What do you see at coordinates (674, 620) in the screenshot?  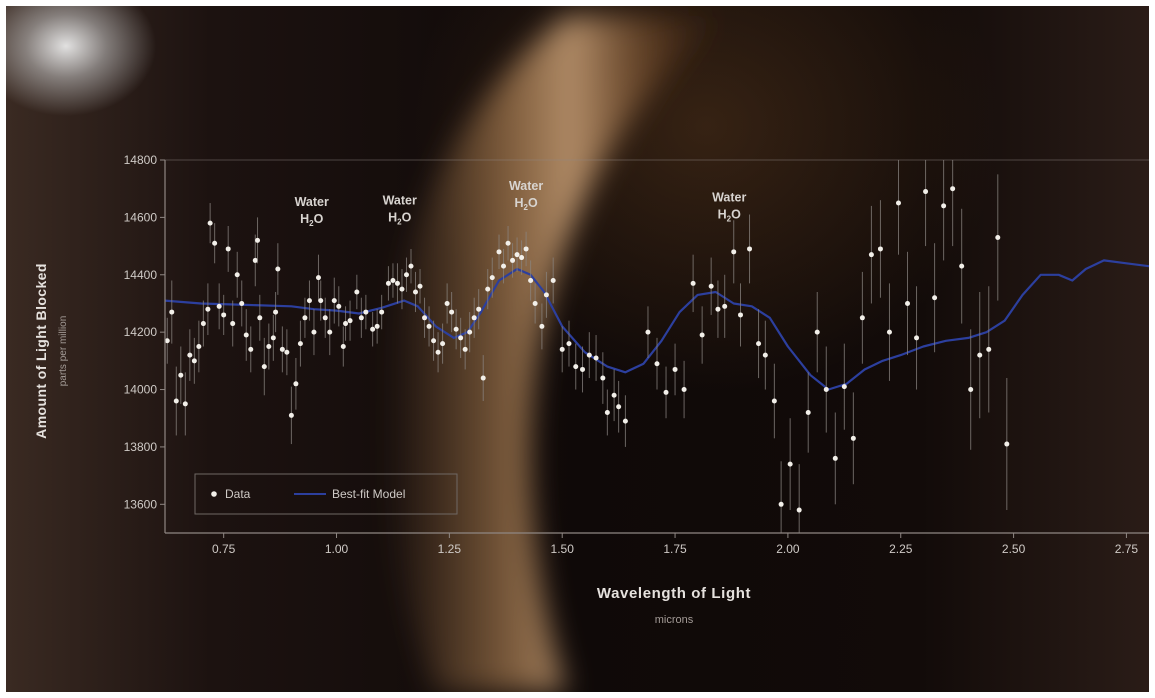 I see `x-axis-unit: microns` at bounding box center [674, 620].